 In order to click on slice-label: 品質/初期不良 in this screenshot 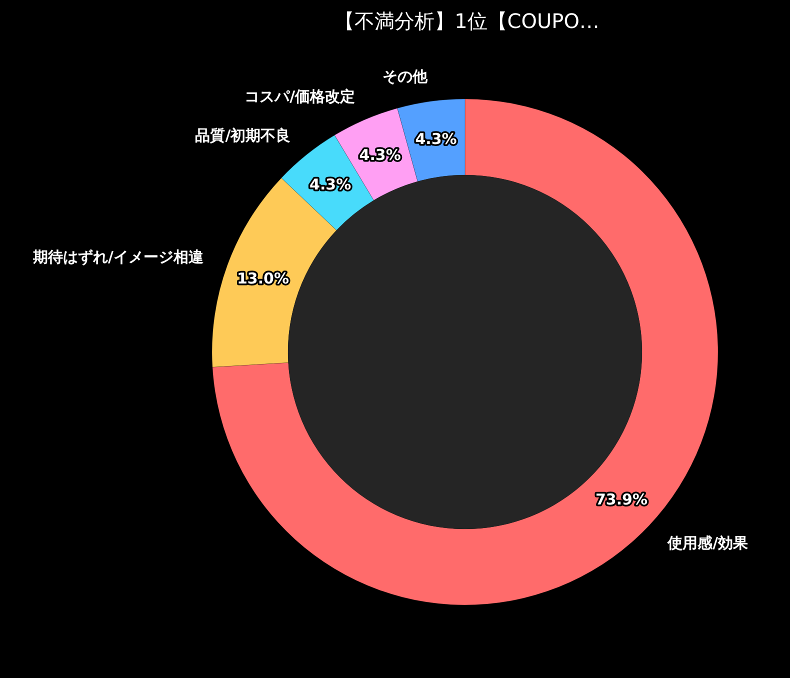, I will do `click(243, 135)`.